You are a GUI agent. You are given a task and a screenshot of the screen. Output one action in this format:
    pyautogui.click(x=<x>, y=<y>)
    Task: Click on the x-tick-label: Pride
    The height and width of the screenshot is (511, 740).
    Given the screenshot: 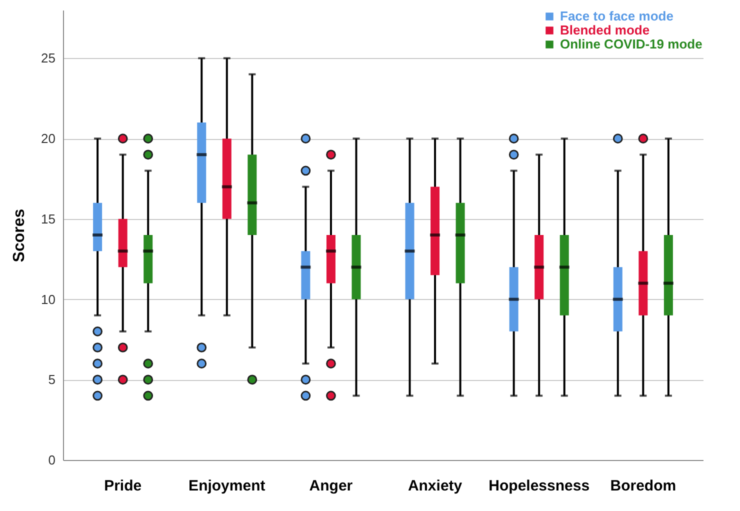 What is the action you would take?
    pyautogui.click(x=123, y=486)
    